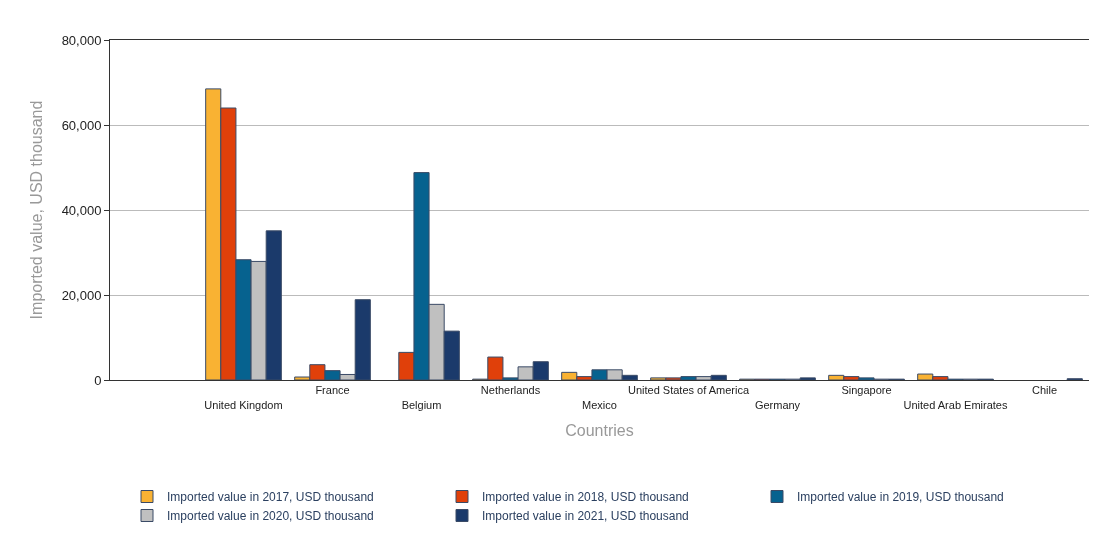 This screenshot has width=1099, height=540. Describe the element at coordinates (955, 404) in the screenshot. I see `x-tick-label: United Arab Emirates` at that location.